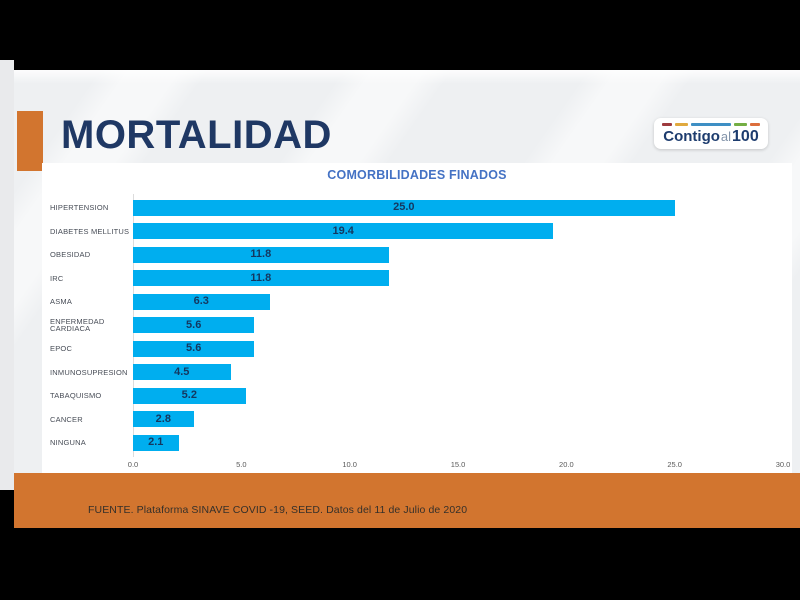  What do you see at coordinates (196, 135) in the screenshot?
I see `slide-title: MORTALIDAD` at bounding box center [196, 135].